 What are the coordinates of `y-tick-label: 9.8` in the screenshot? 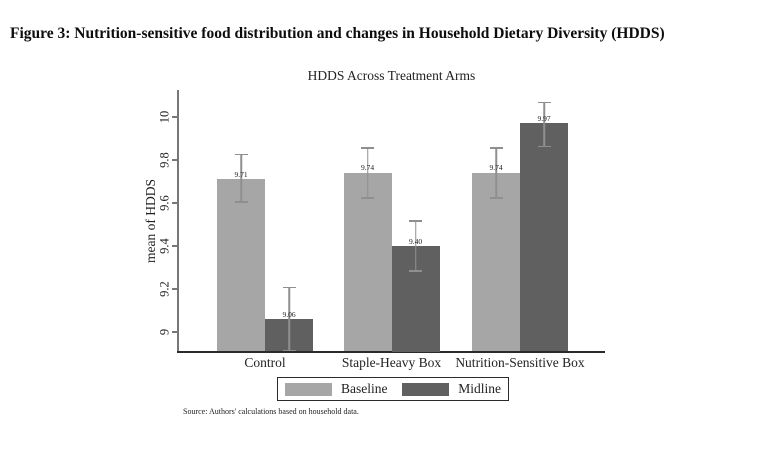 It's located at (164, 160).